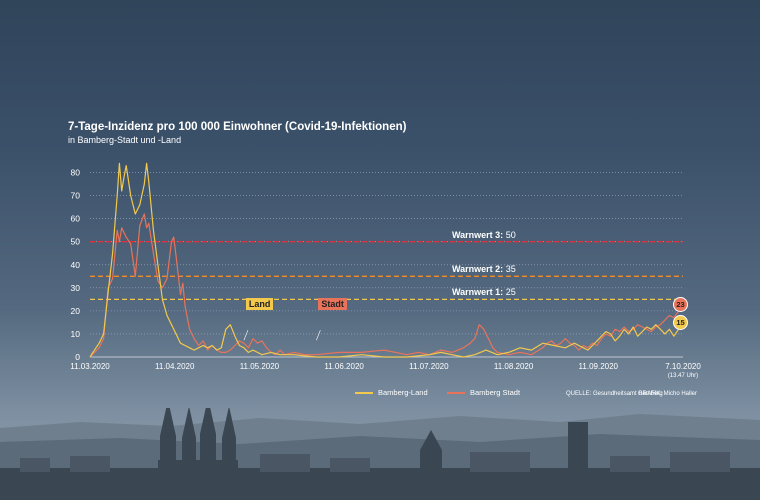 This screenshot has width=760, height=500. Describe the element at coordinates (514, 366) in the screenshot. I see `x-tick-label: 11.08.2020` at that location.